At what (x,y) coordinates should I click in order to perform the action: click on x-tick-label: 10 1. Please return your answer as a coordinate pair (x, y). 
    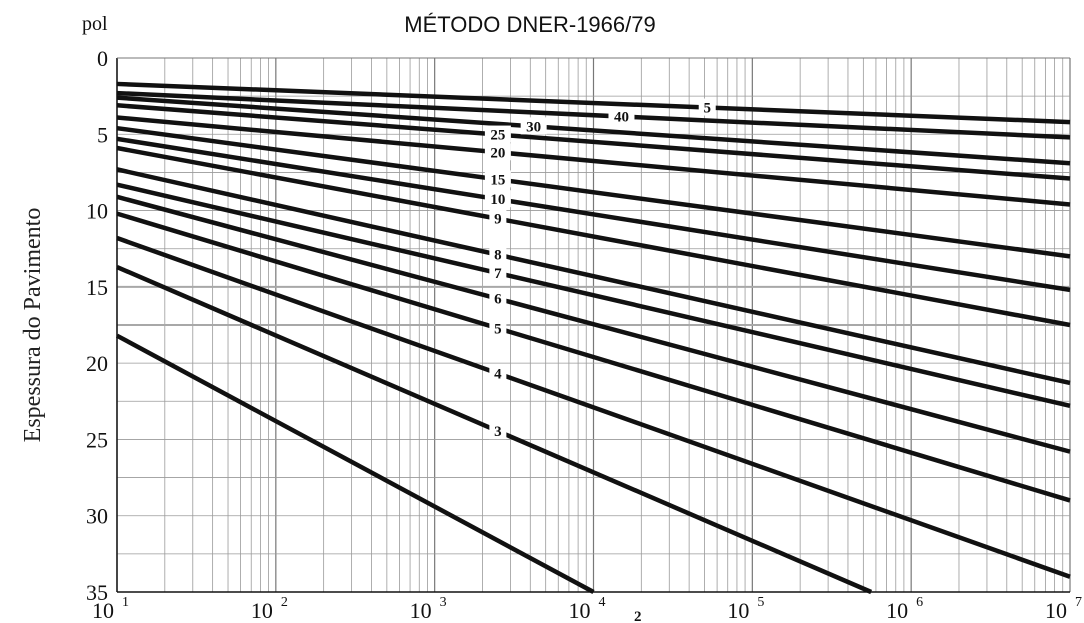
    Looking at the image, I should click on (110, 609).